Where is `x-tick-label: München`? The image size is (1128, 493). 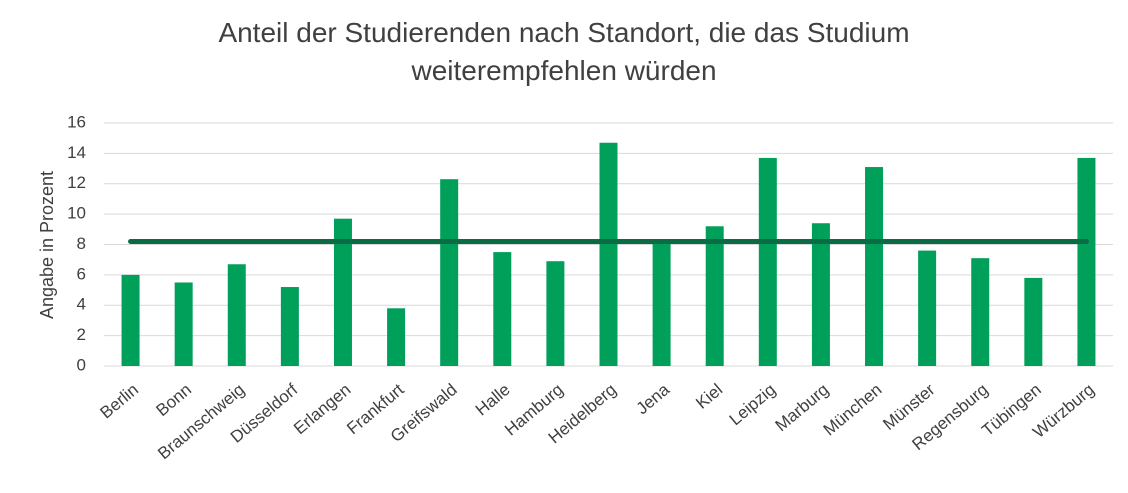 x-tick-label: München is located at coordinates (853, 410).